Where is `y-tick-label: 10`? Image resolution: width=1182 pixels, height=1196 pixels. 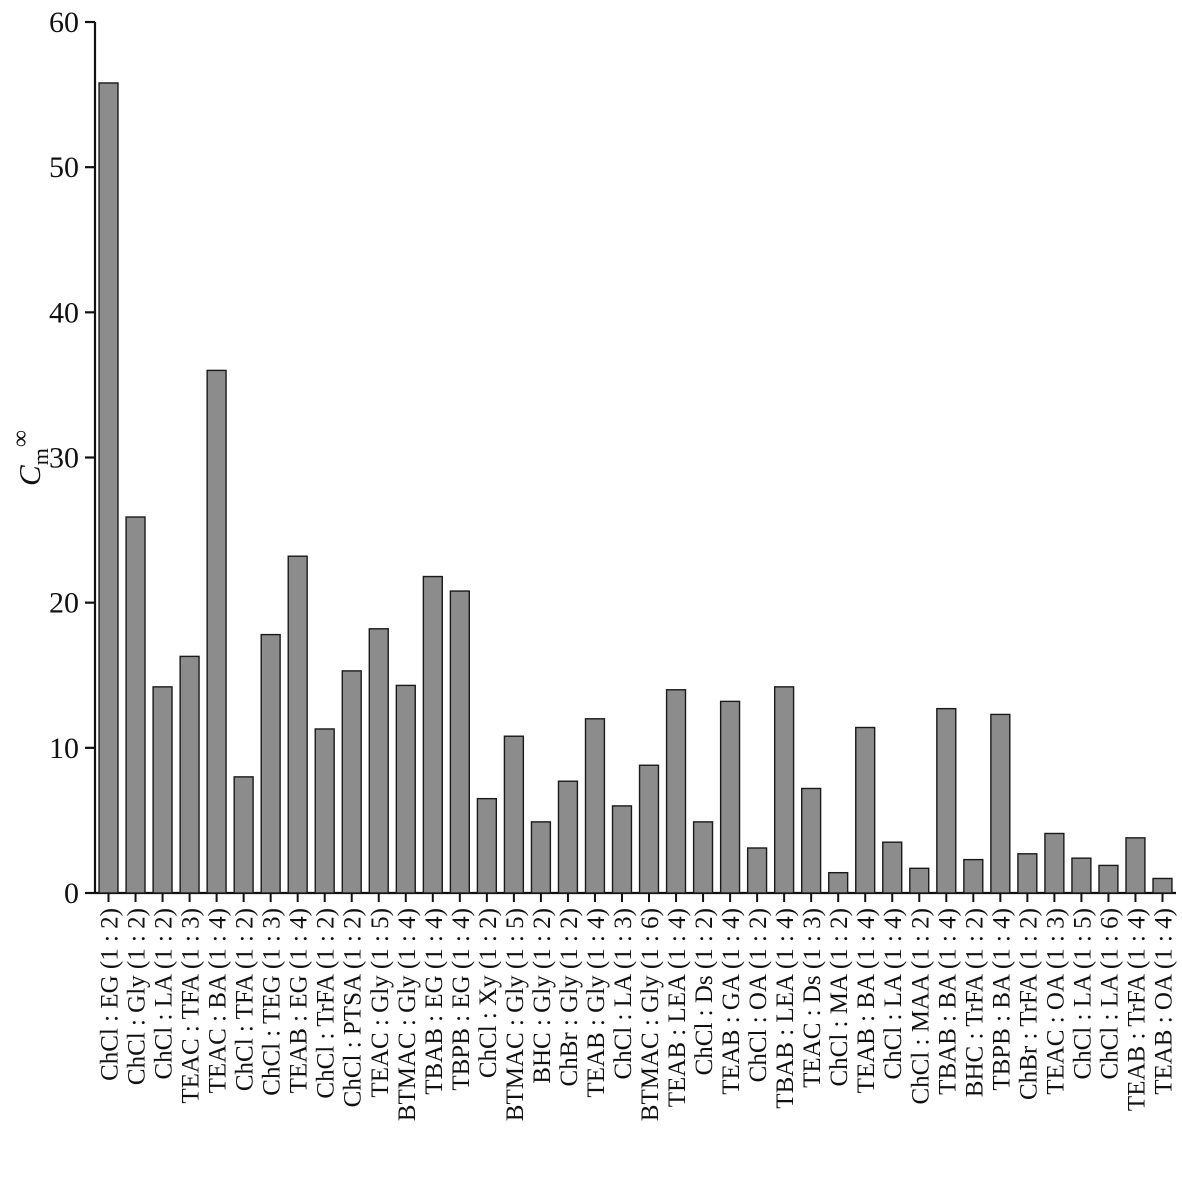
y-tick-label: 10 is located at coordinates (64, 748).